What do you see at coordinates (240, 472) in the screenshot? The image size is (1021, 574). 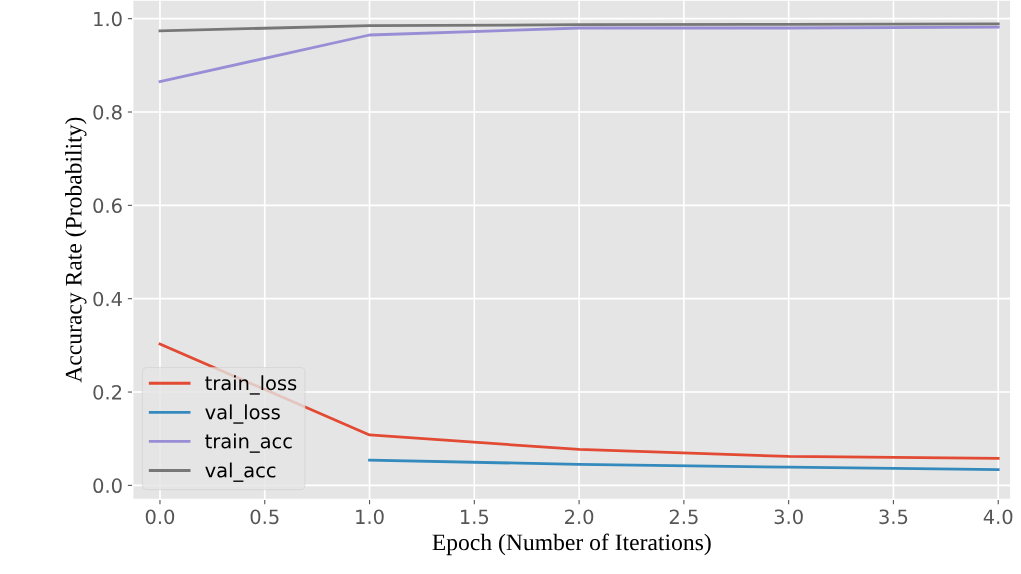 I see `legend-label: val_acc` at bounding box center [240, 472].